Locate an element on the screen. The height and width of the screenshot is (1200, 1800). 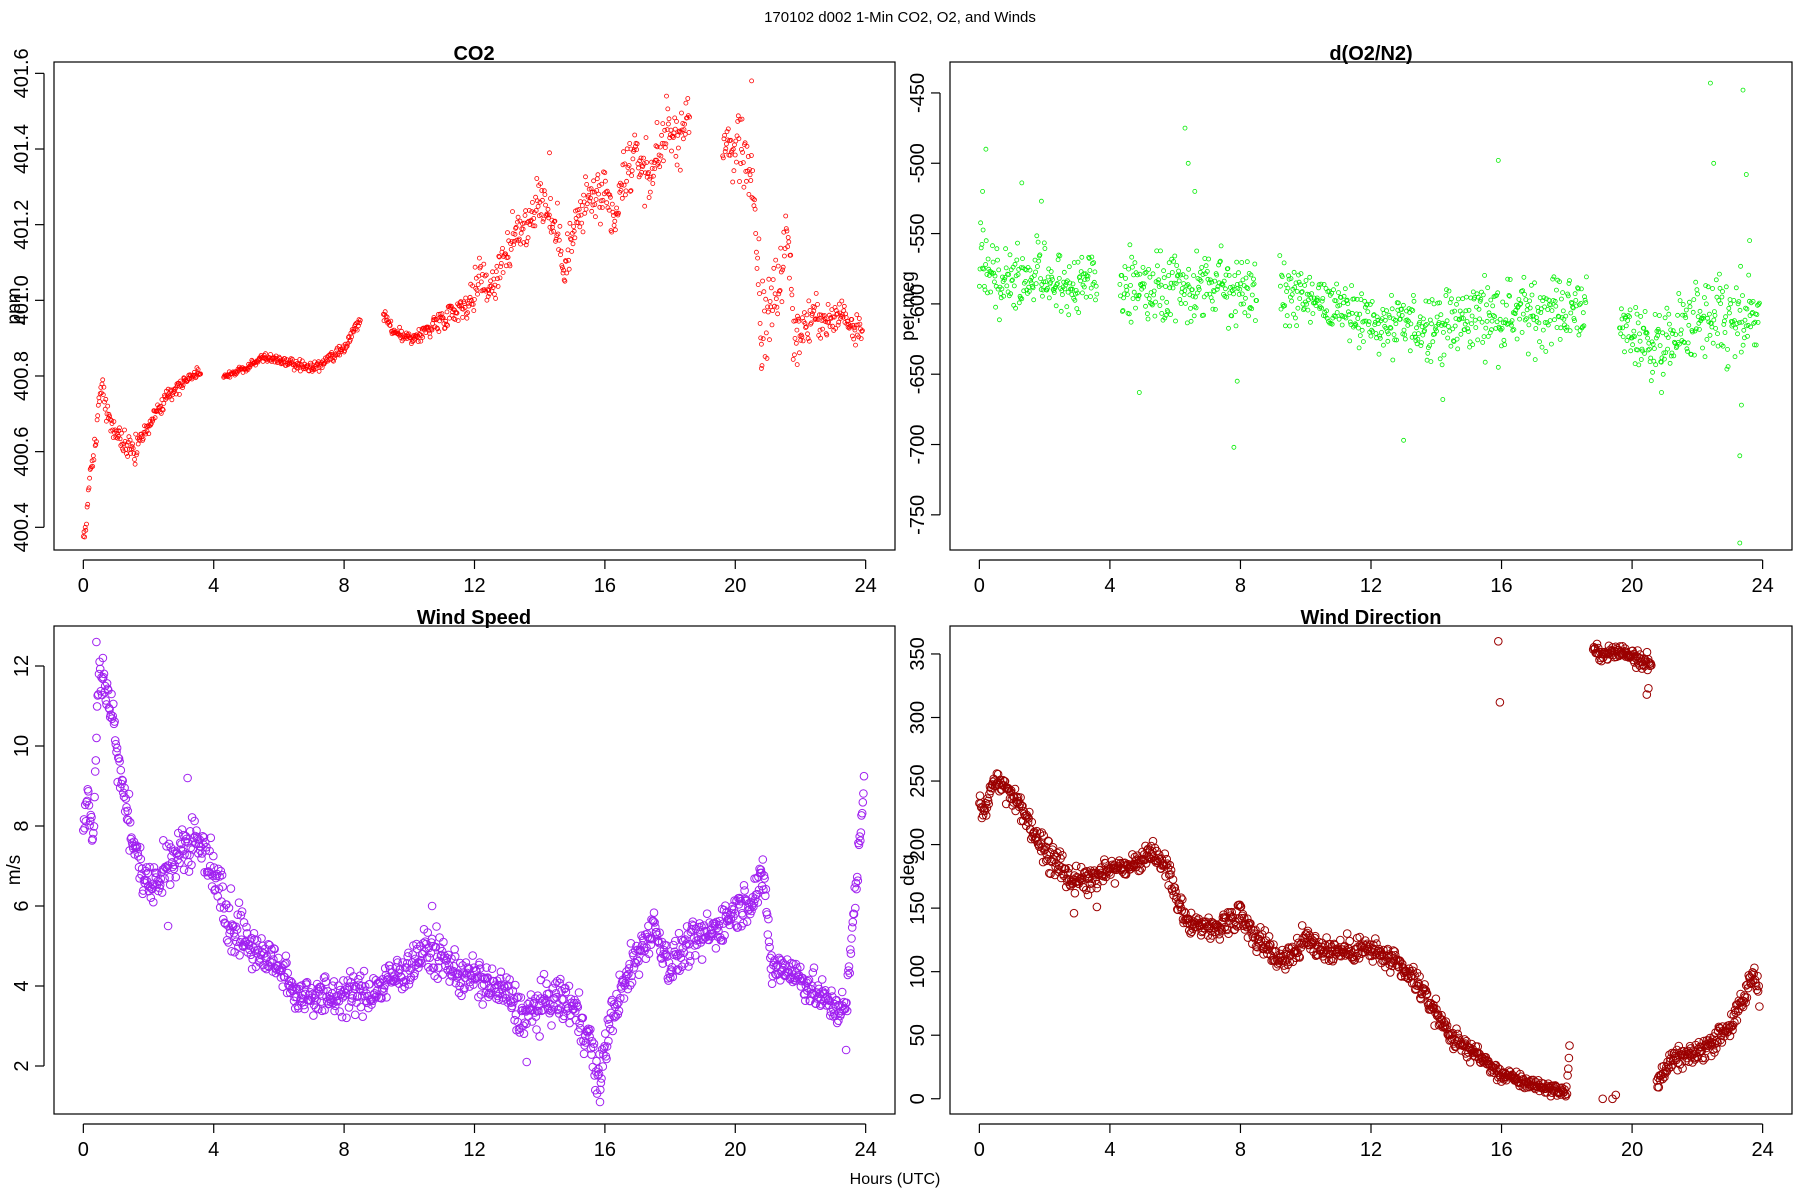
wind-speed-y-tick-label: 12 is located at coordinates (22, 666).